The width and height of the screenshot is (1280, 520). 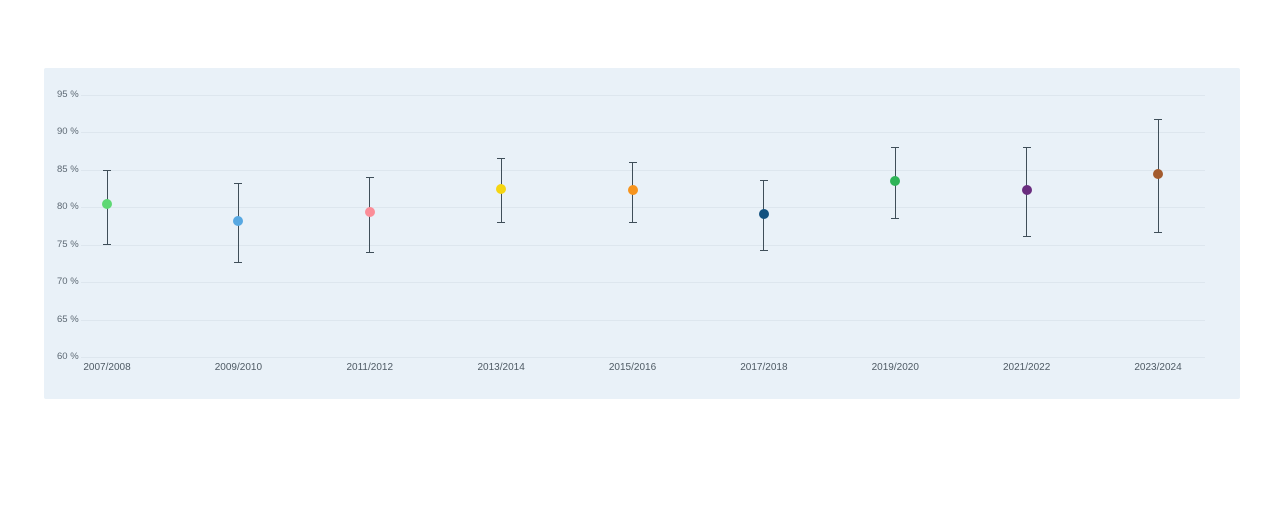 What do you see at coordinates (1026, 367) in the screenshot?
I see `x-tick-label: 2021/2022` at bounding box center [1026, 367].